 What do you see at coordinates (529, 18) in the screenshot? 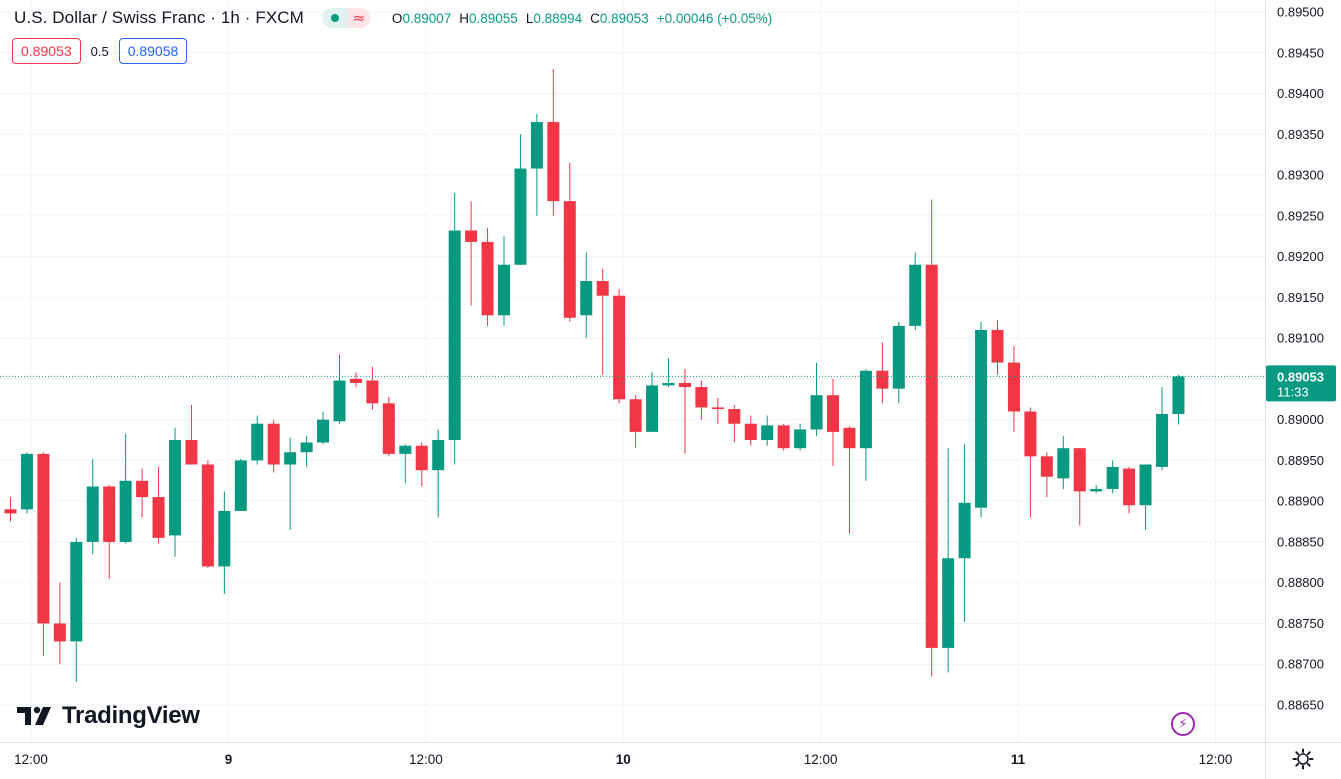
I see `low-label: L` at bounding box center [529, 18].